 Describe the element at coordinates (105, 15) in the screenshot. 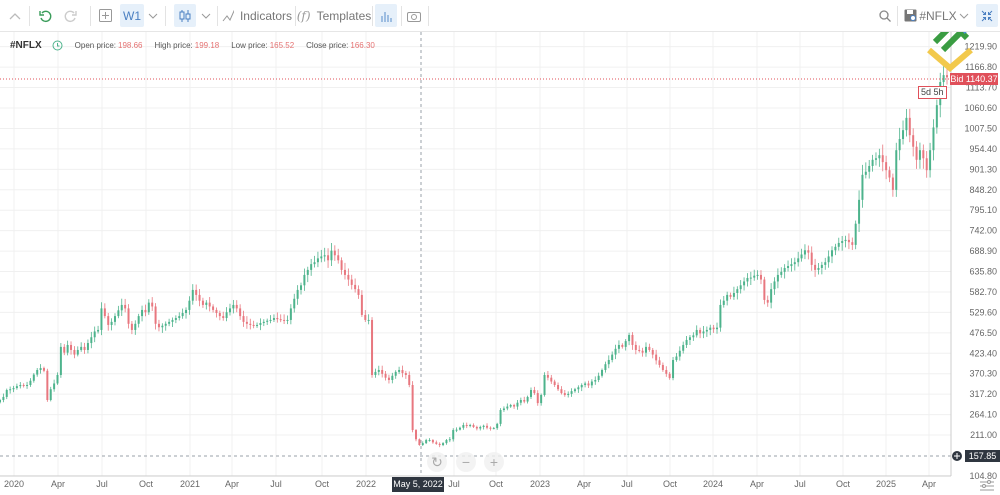

I see `add-icon` at that location.